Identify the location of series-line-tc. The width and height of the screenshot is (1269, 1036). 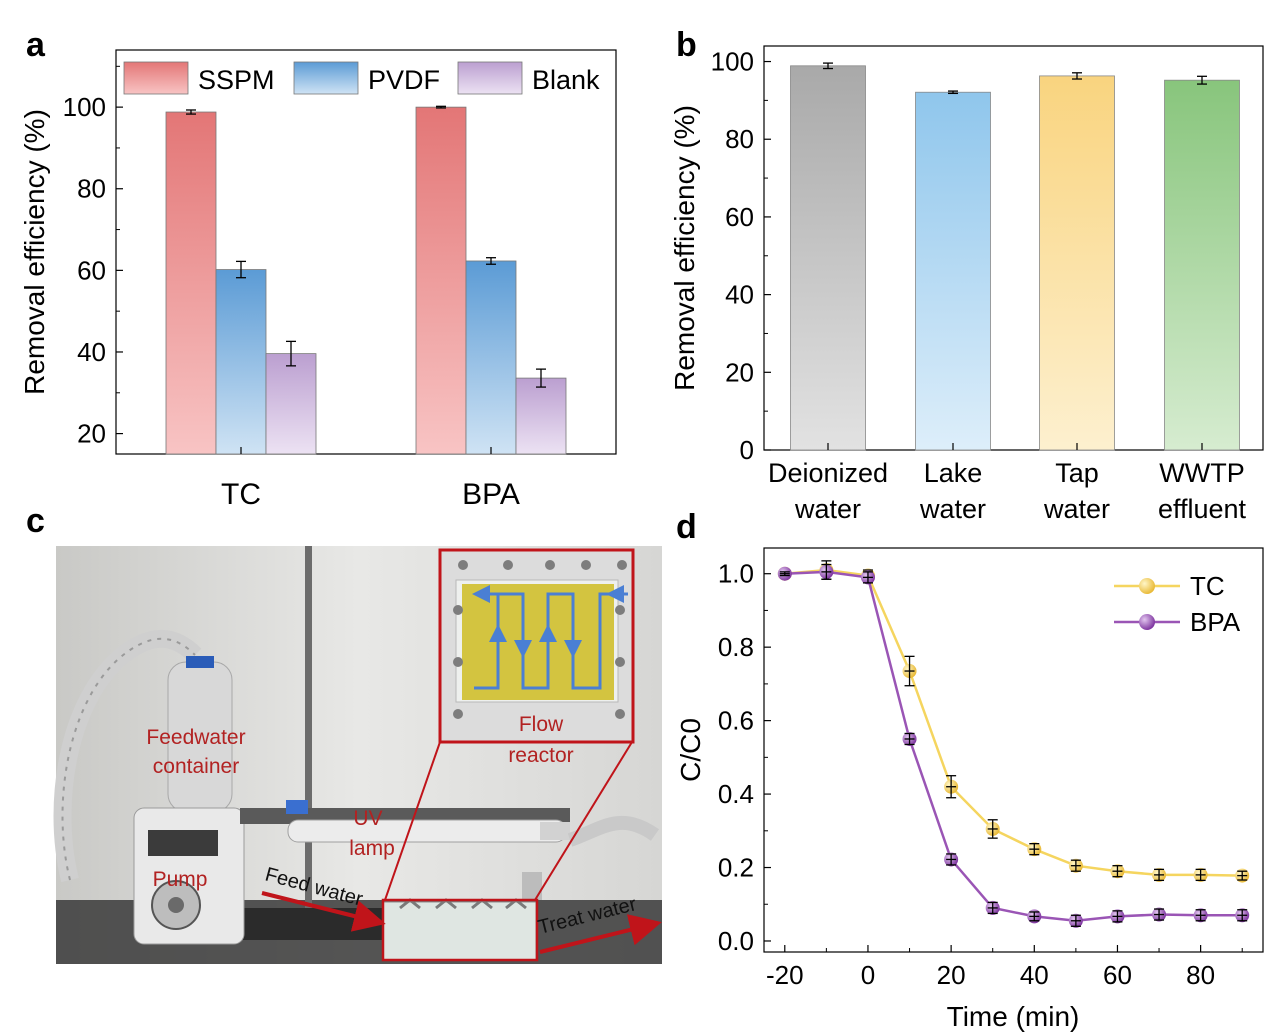
(1013, 722).